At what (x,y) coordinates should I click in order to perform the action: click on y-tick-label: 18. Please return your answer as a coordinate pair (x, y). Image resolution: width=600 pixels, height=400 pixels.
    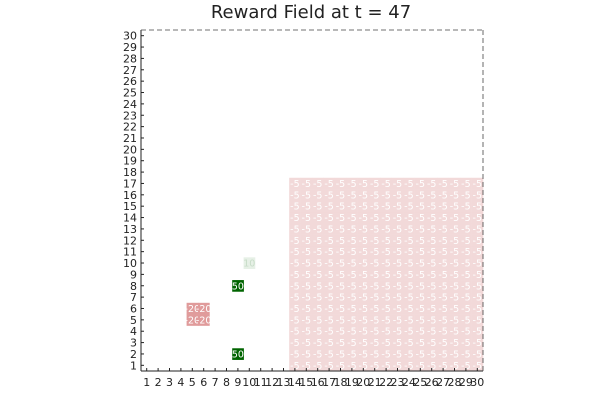
    Looking at the image, I should click on (130, 172).